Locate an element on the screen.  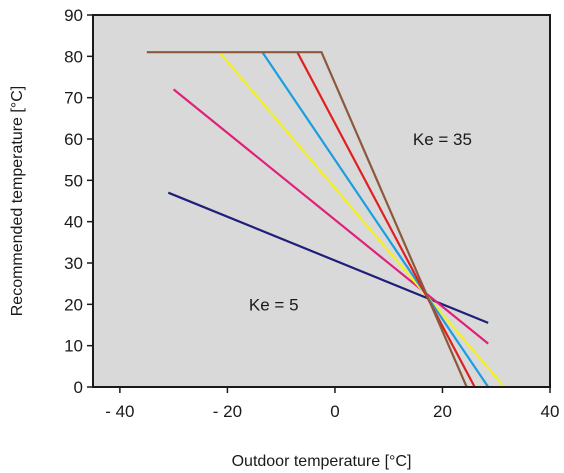
y-tick-label: 30 is located at coordinates (73, 263).